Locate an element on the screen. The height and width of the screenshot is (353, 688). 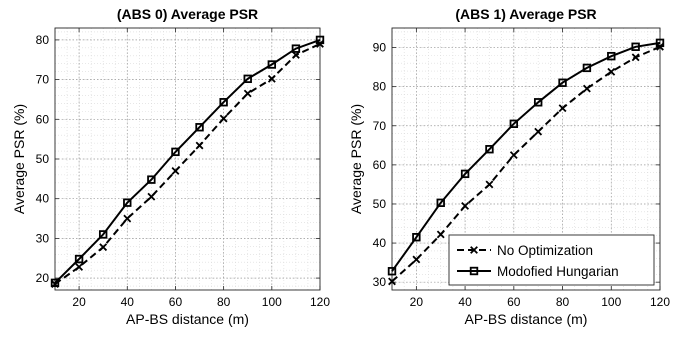
y-tick-label: 20 is located at coordinates (43, 278).